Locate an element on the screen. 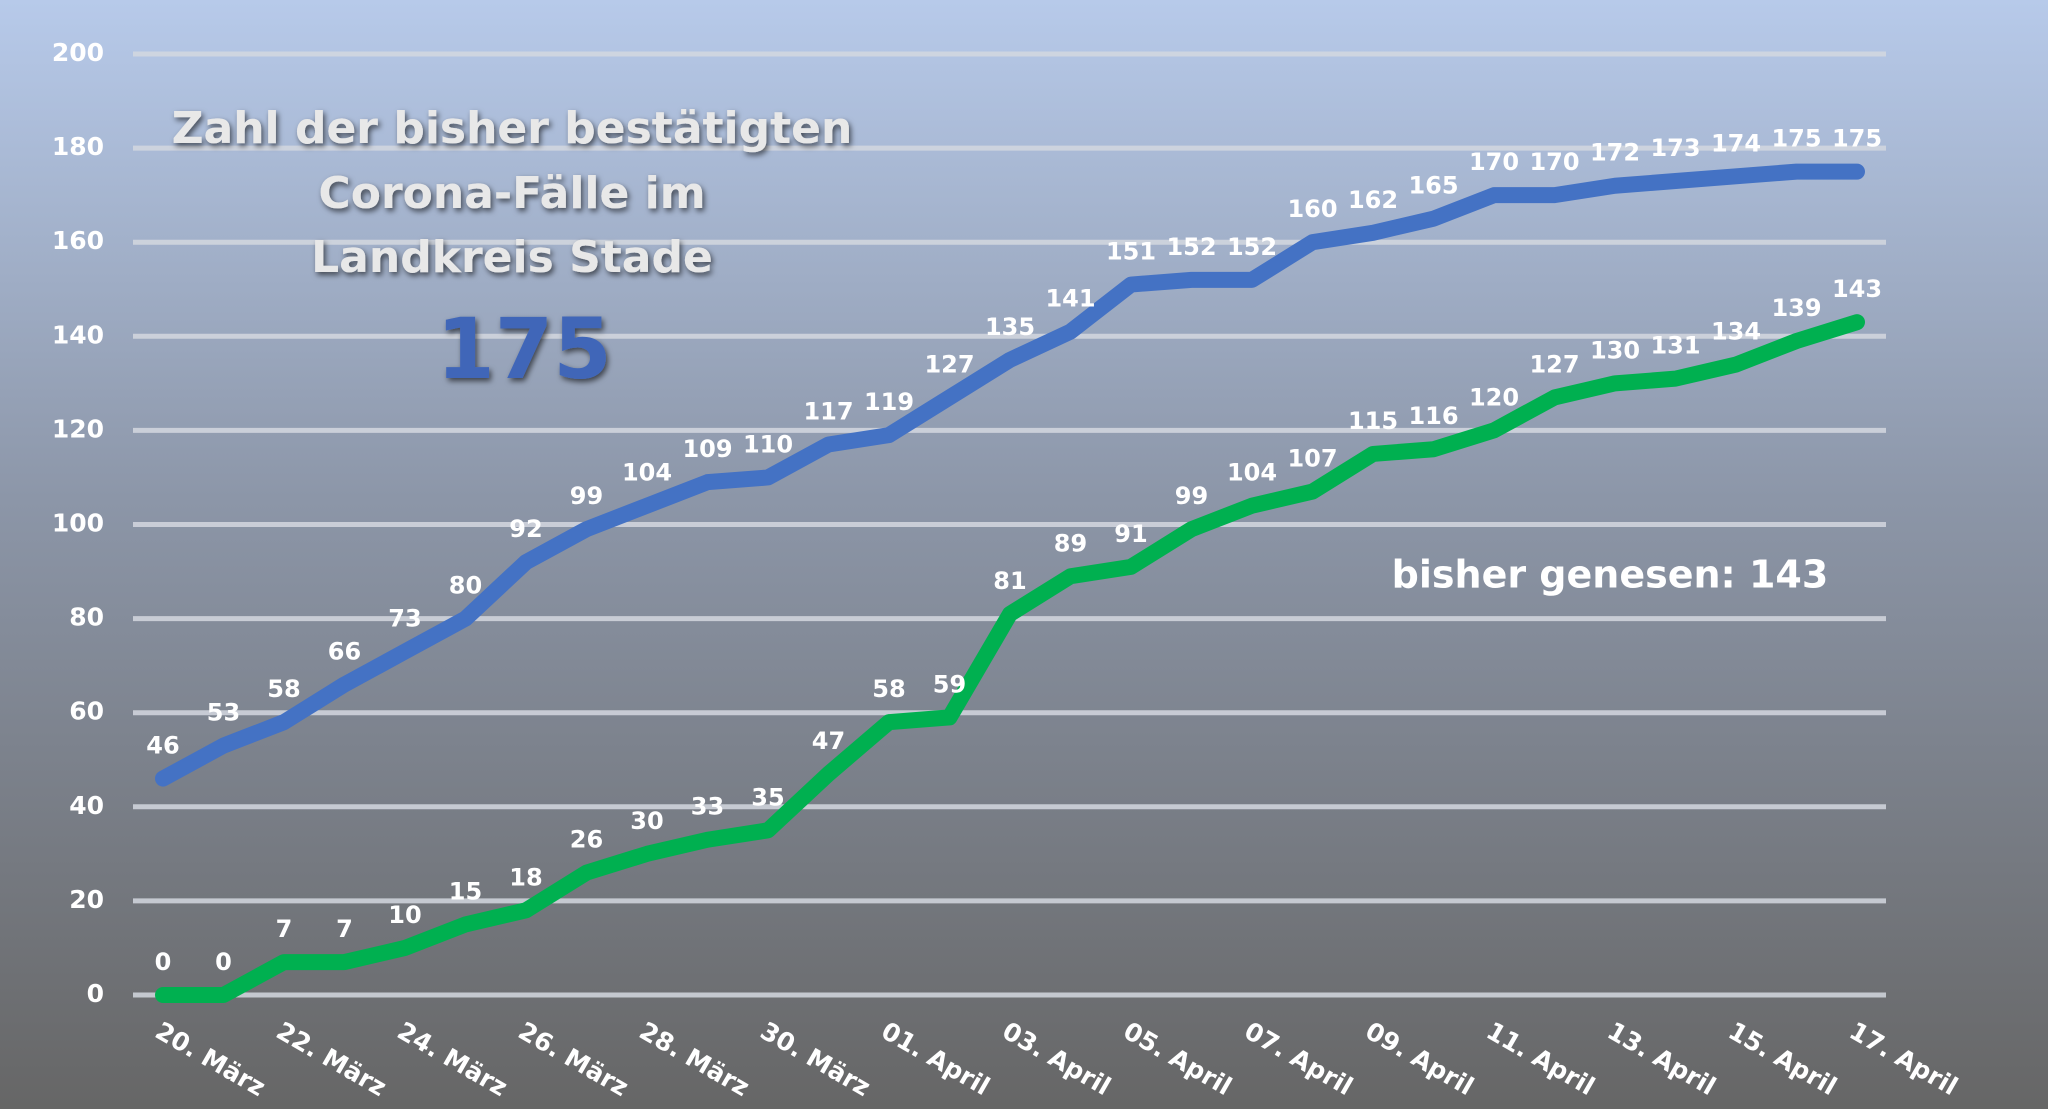  data-label: 141 is located at coordinates (1070, 299).